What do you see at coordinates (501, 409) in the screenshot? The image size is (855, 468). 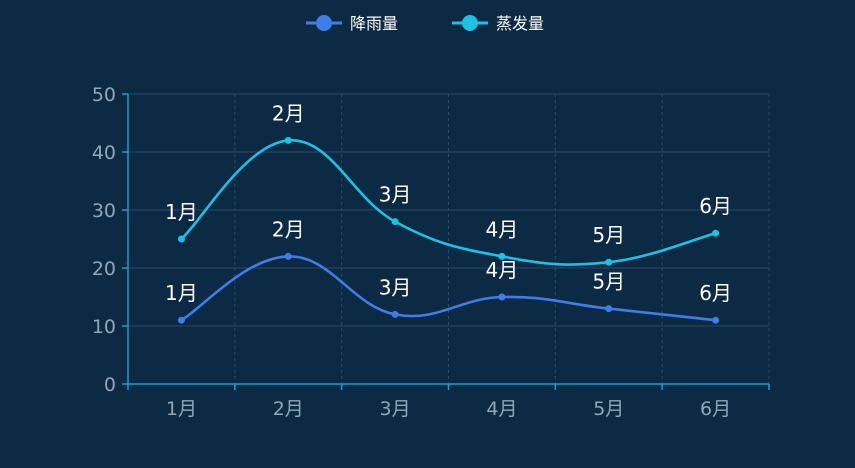 I see `x-tick-label: 4月` at bounding box center [501, 409].